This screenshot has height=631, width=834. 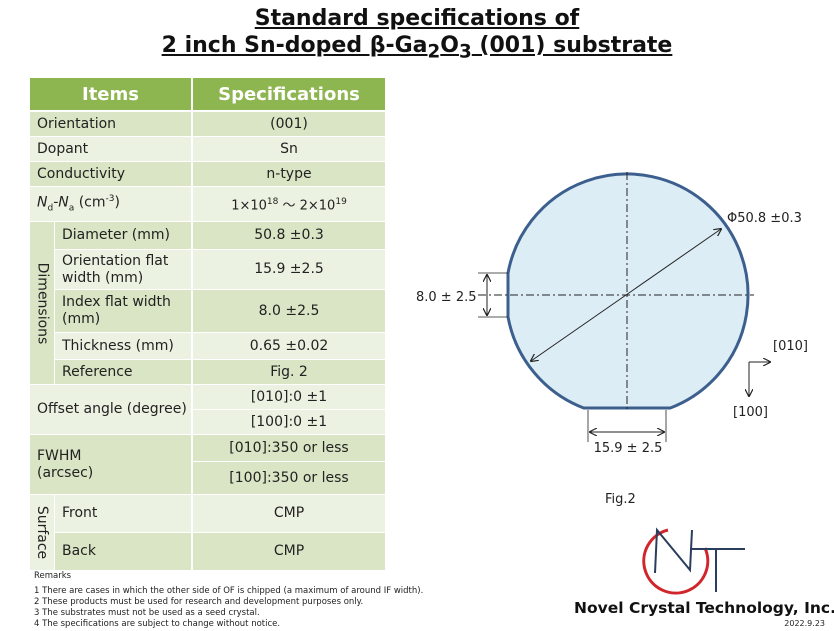 What do you see at coordinates (341, 201) in the screenshot?
I see `spec-sup: 19` at bounding box center [341, 201].